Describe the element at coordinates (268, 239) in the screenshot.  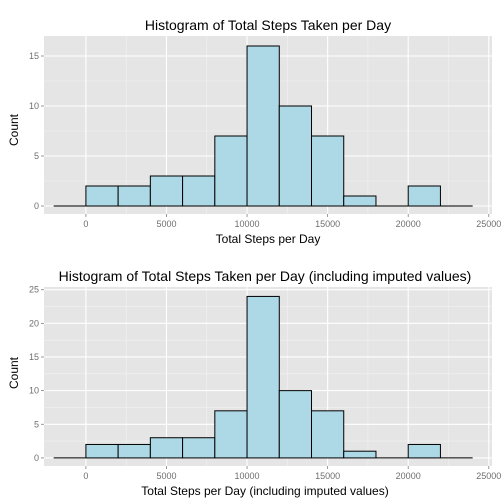
I see `x-axis-title: Total Steps per Day` at that location.